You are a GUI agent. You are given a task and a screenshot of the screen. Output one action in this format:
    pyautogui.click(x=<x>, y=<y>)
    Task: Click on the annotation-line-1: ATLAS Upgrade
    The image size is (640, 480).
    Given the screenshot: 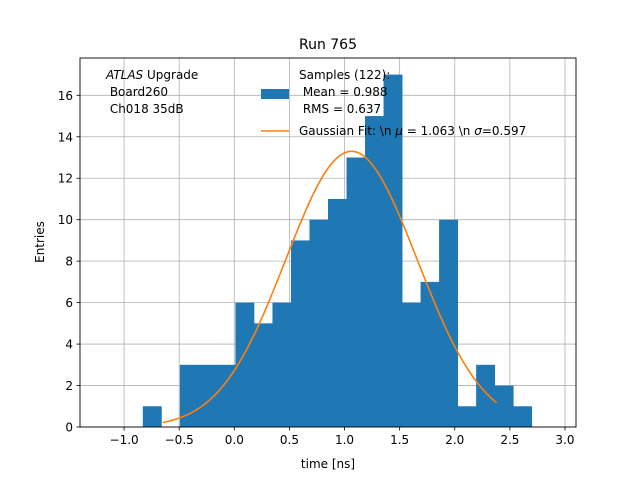 What is the action you would take?
    pyautogui.click(x=151, y=75)
    